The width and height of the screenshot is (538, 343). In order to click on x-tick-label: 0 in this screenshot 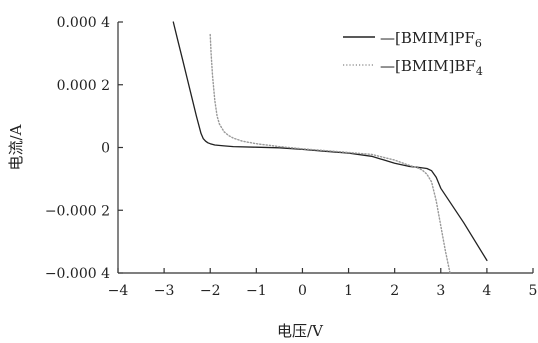, I will do `click(302, 291)`.